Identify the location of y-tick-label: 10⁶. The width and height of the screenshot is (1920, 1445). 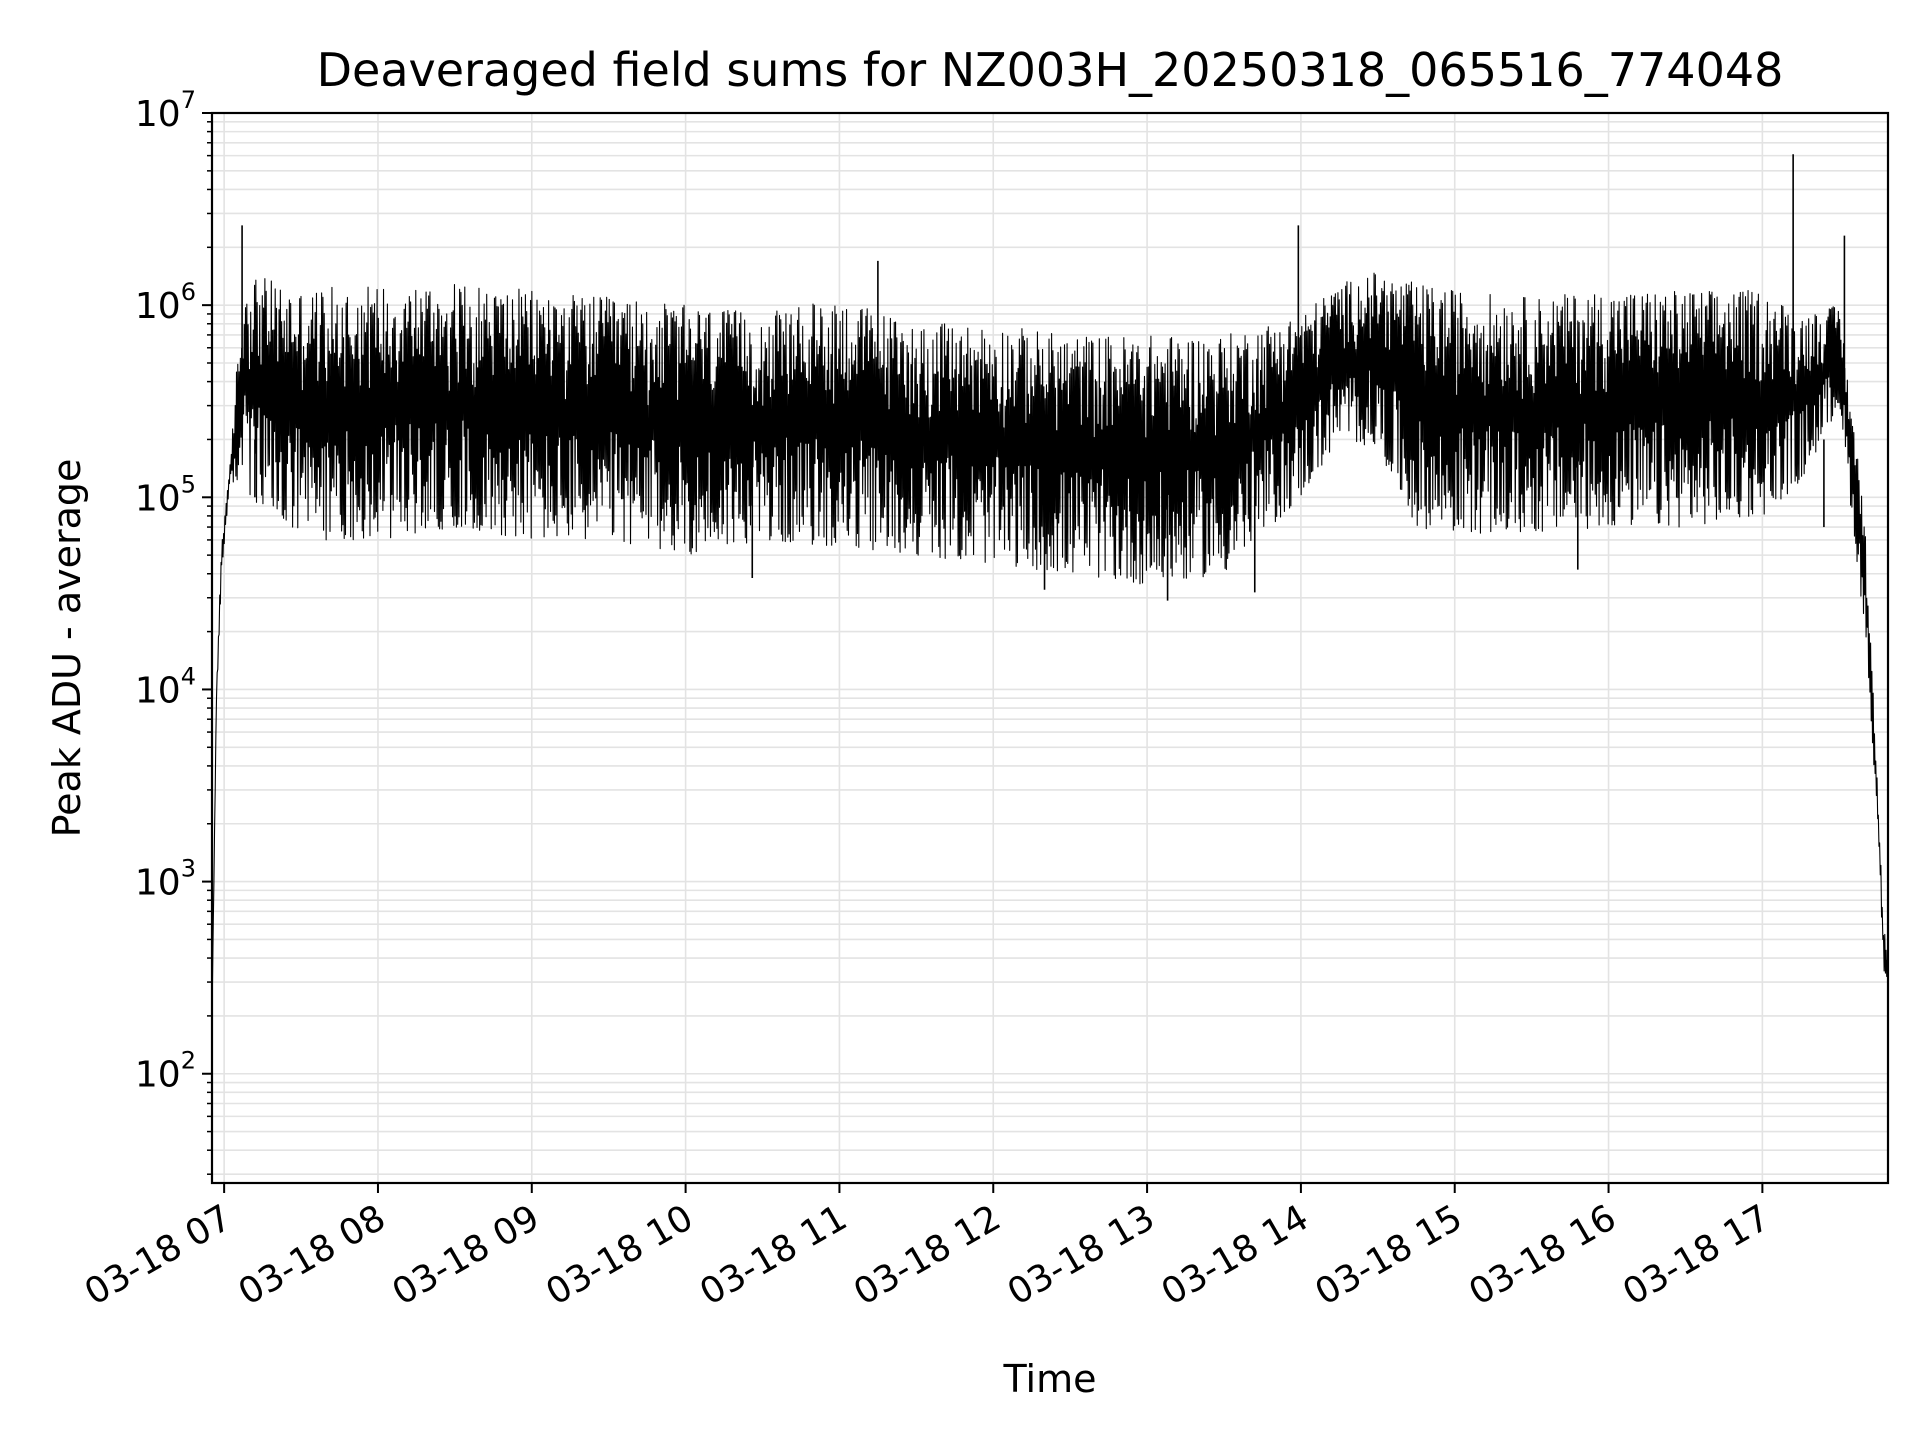
(165, 302).